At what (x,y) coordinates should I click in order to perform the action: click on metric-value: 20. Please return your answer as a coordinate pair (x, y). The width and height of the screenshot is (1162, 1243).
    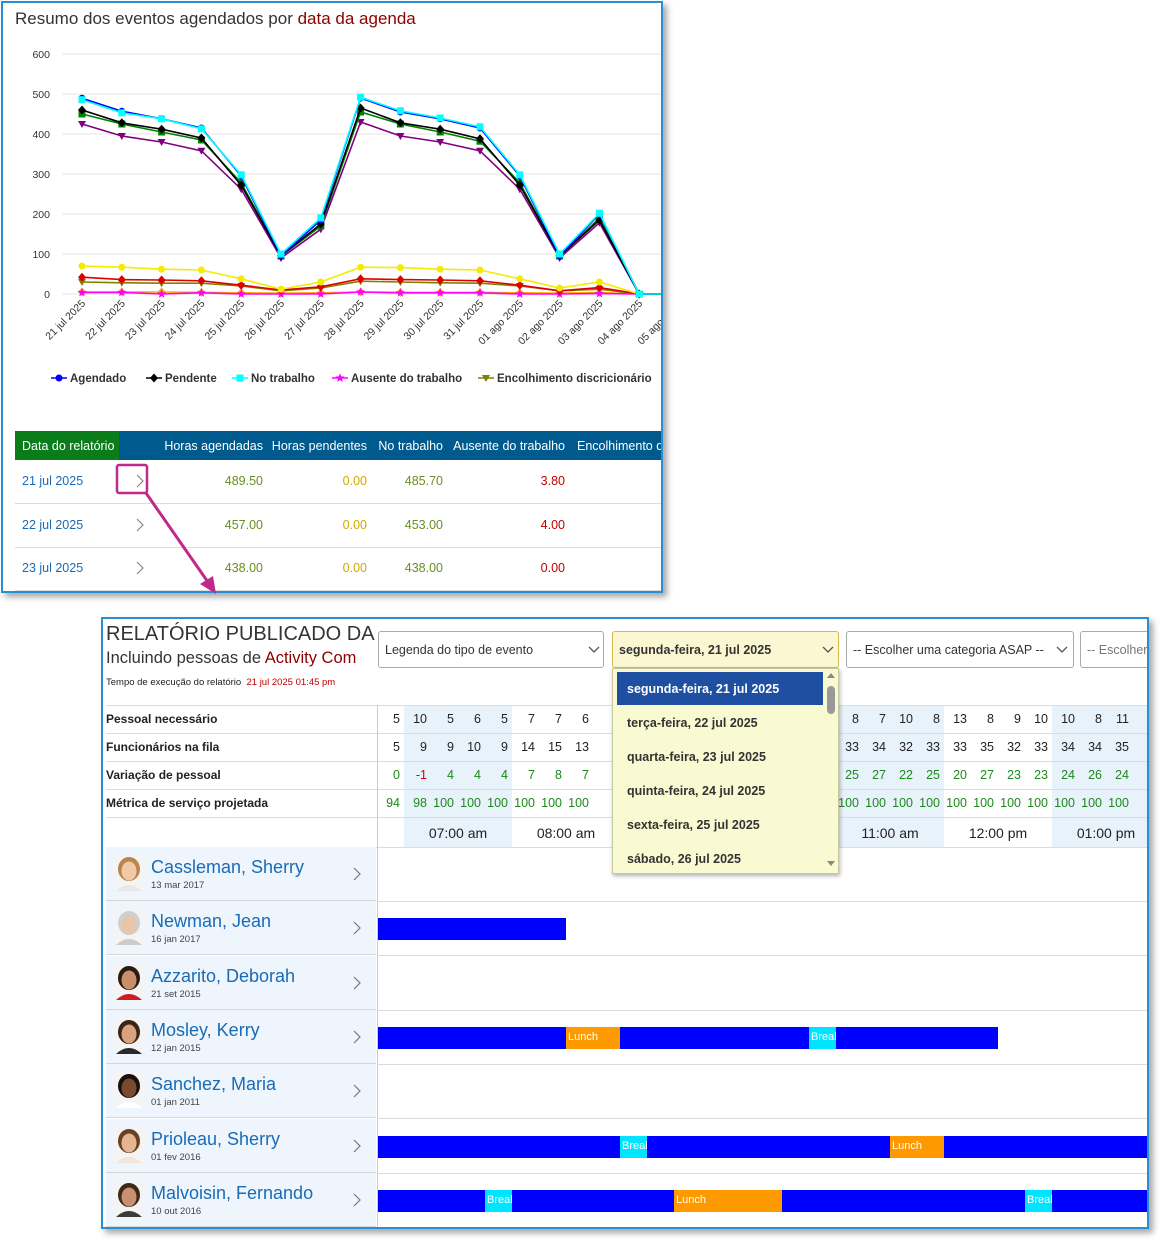
    Looking at the image, I should click on (960, 775).